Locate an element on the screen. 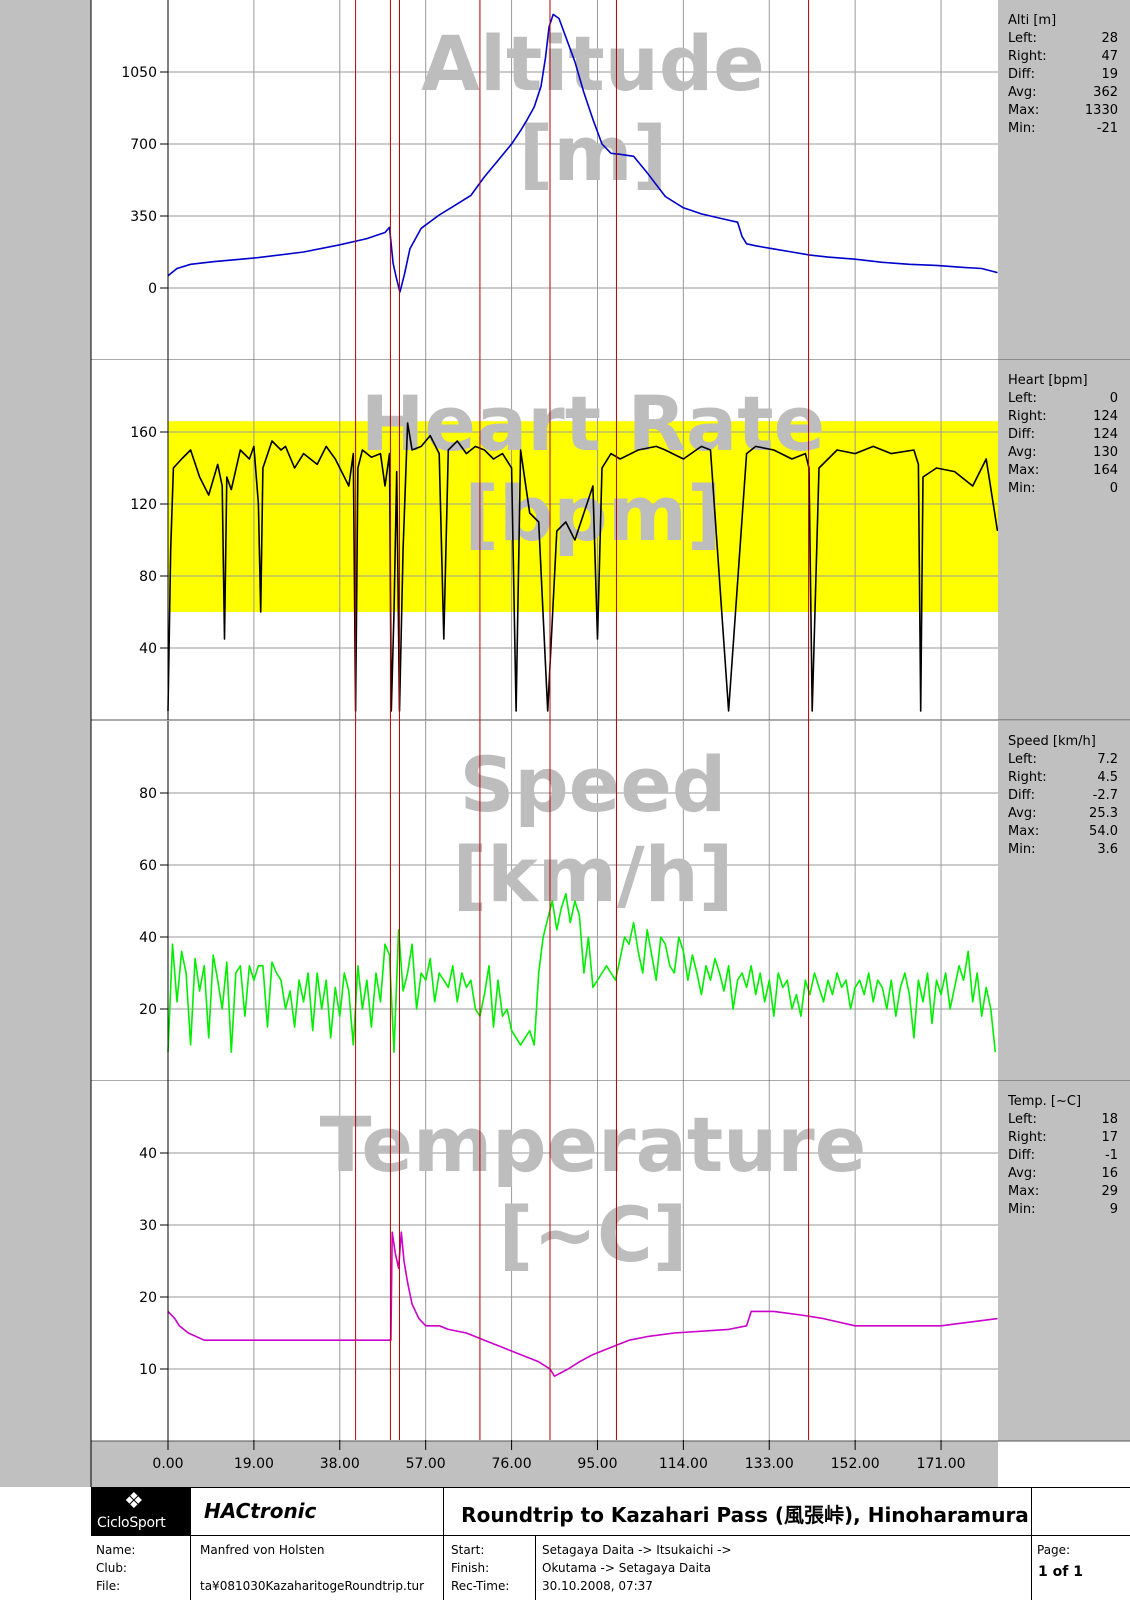 The image size is (1130, 1600). stats-value: 9 is located at coordinates (1114, 1209).